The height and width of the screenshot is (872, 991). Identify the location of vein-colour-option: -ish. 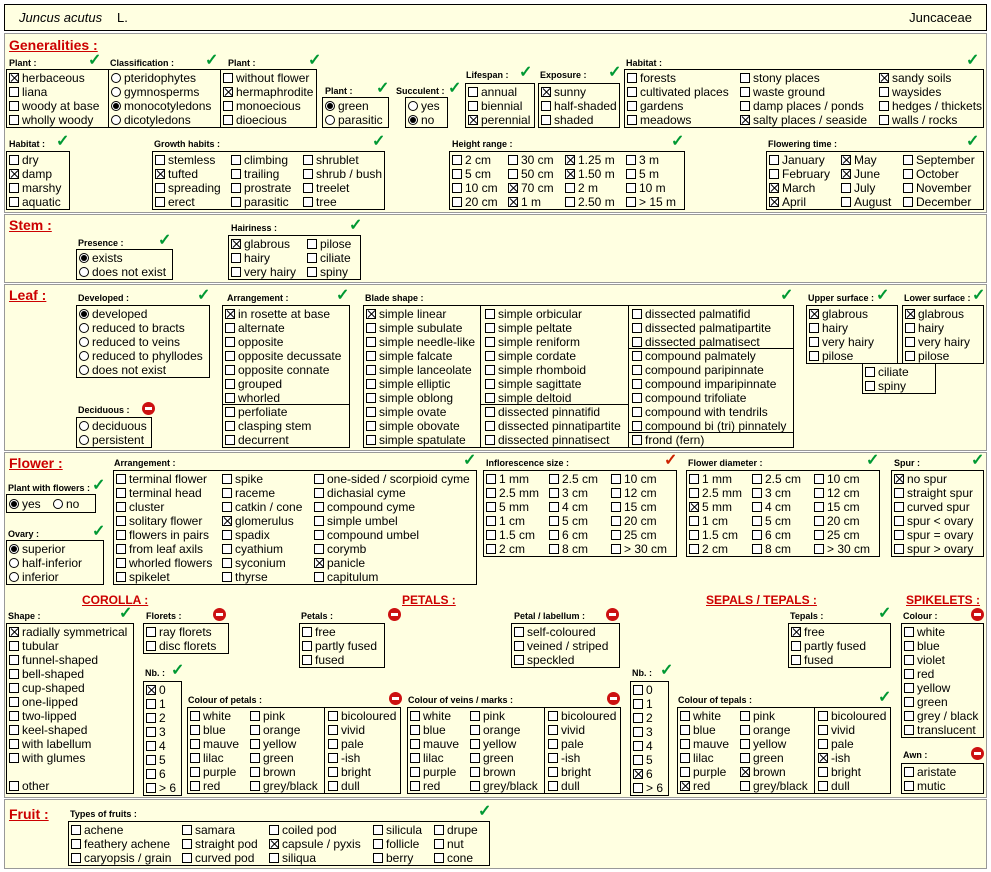
(564, 758).